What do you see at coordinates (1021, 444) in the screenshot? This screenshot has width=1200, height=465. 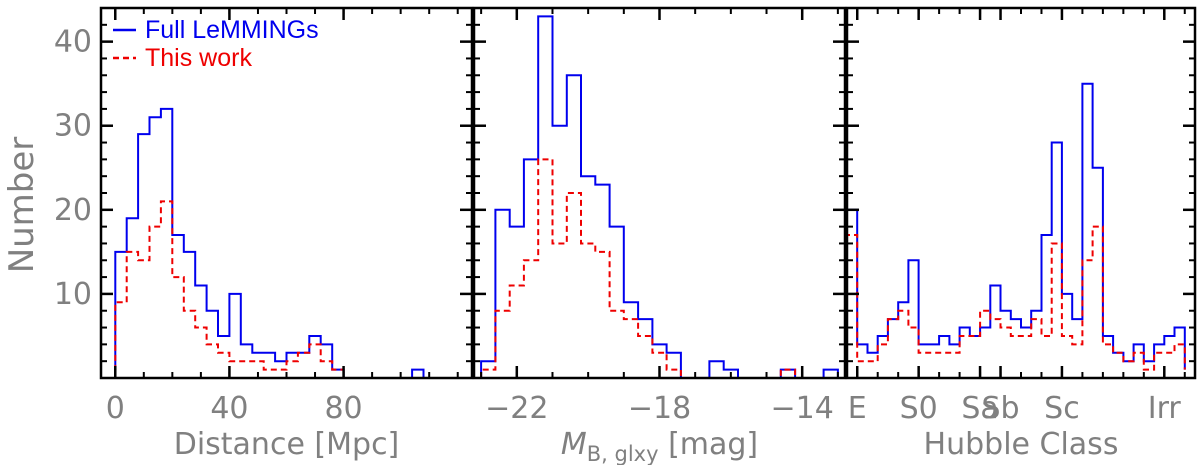 I see `x-axis-label: Hubble Class` at bounding box center [1021, 444].